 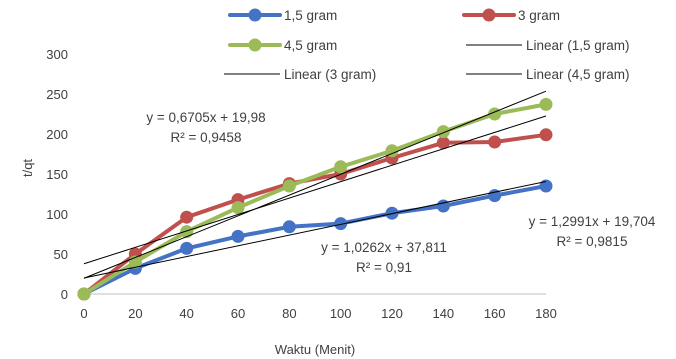 I want to click on trendline-equation: y = 1,0262x + 37,811, so click(x=384, y=247).